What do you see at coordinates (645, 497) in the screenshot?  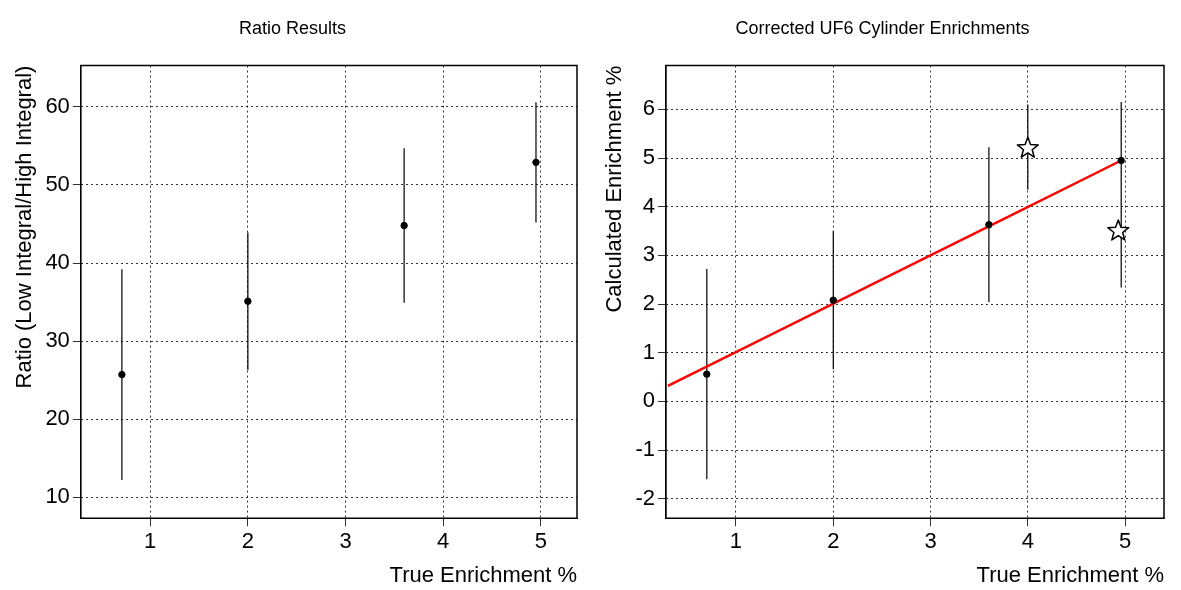 I see `y-tick-label: -2` at bounding box center [645, 497].